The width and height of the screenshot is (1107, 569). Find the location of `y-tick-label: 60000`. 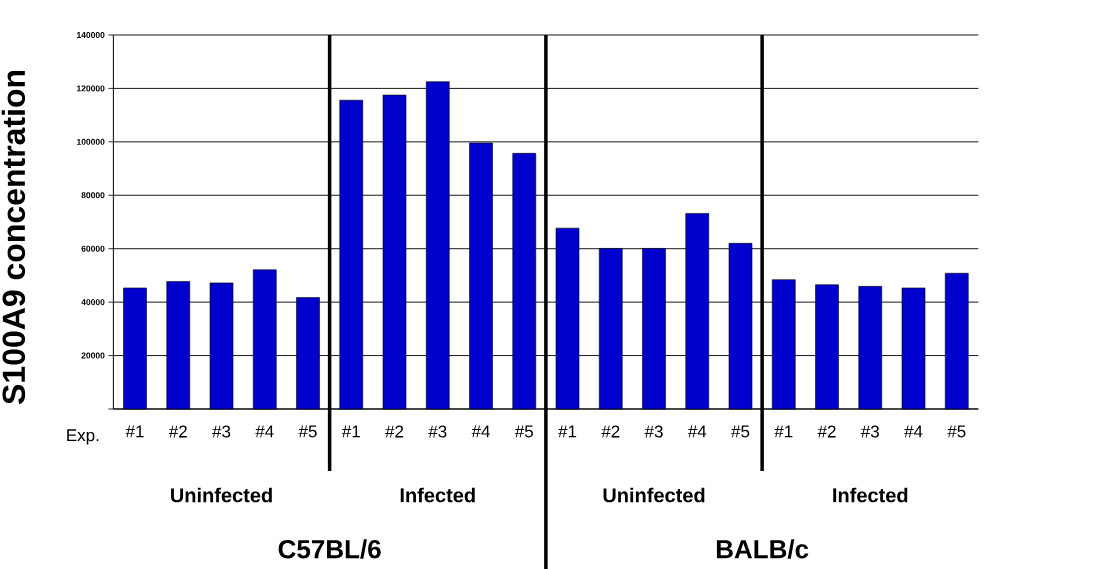

y-tick-label: 60000 is located at coordinates (93, 248).